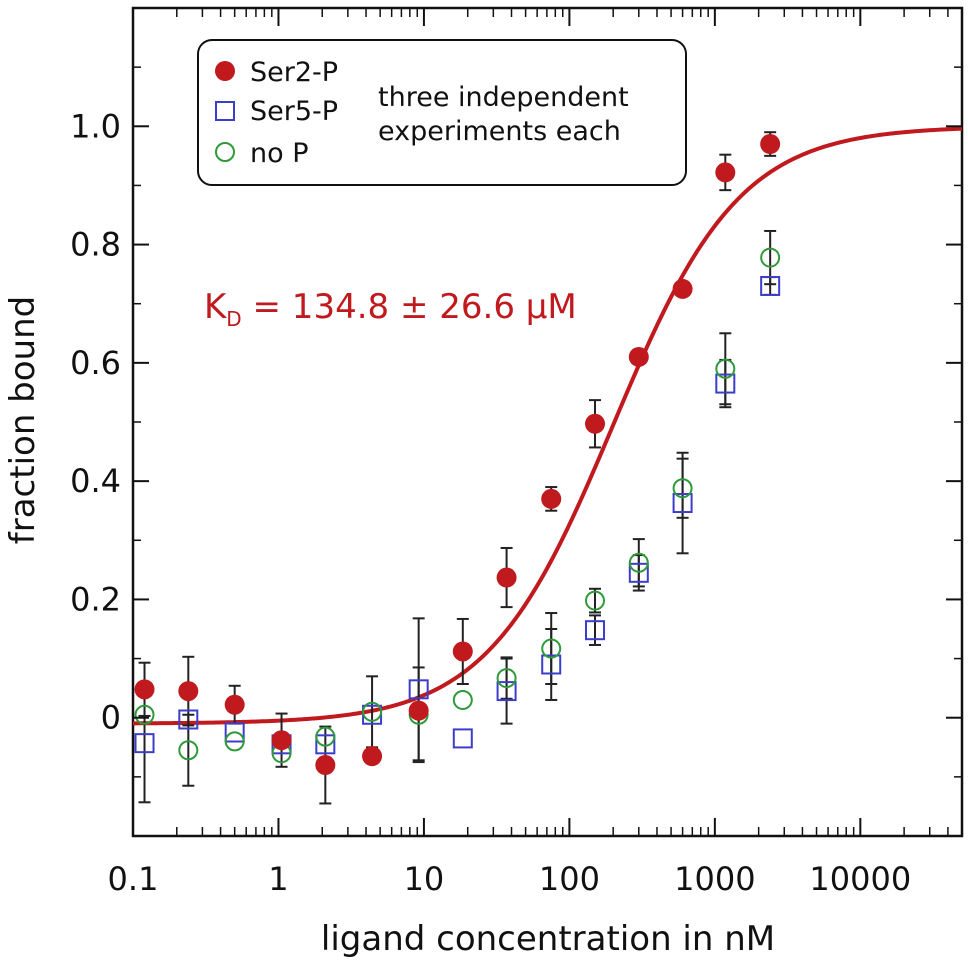 This screenshot has width=968, height=966. I want to click on x-tick-label: 100, so click(569, 879).